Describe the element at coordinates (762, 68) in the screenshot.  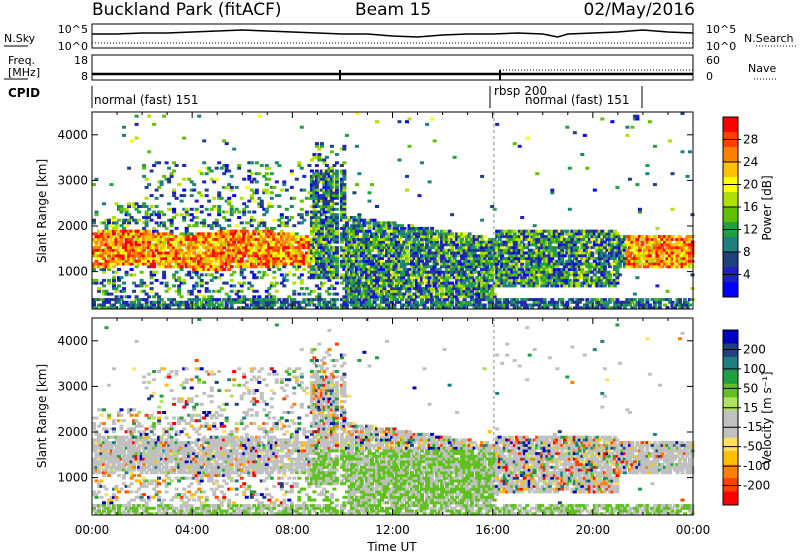
I see `nave-label: Nave` at that location.